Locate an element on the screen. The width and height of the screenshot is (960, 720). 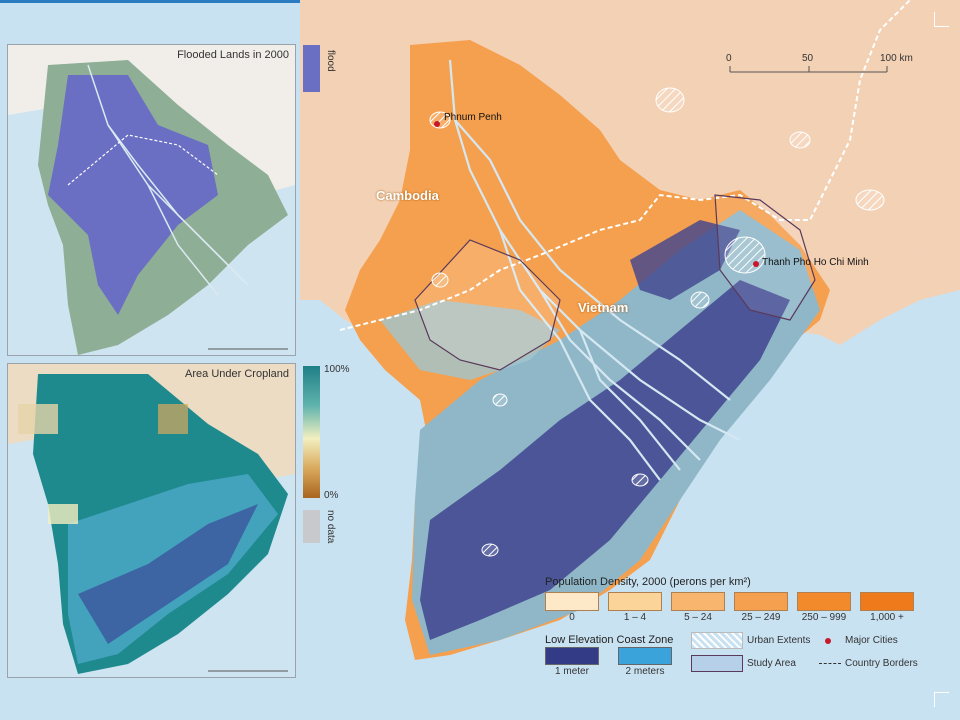
urban-extents-swatch is located at coordinates (717, 640).